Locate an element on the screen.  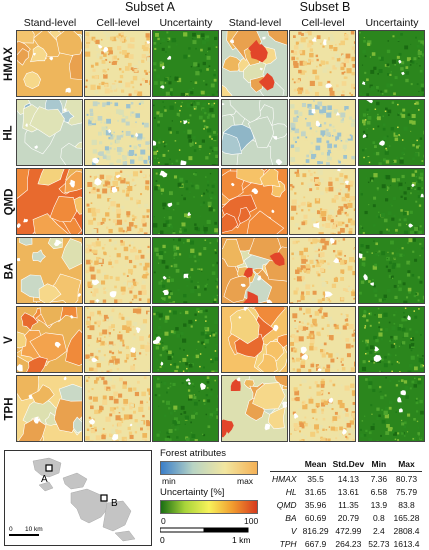
stats-cell-var: BA is located at coordinates (291, 517).